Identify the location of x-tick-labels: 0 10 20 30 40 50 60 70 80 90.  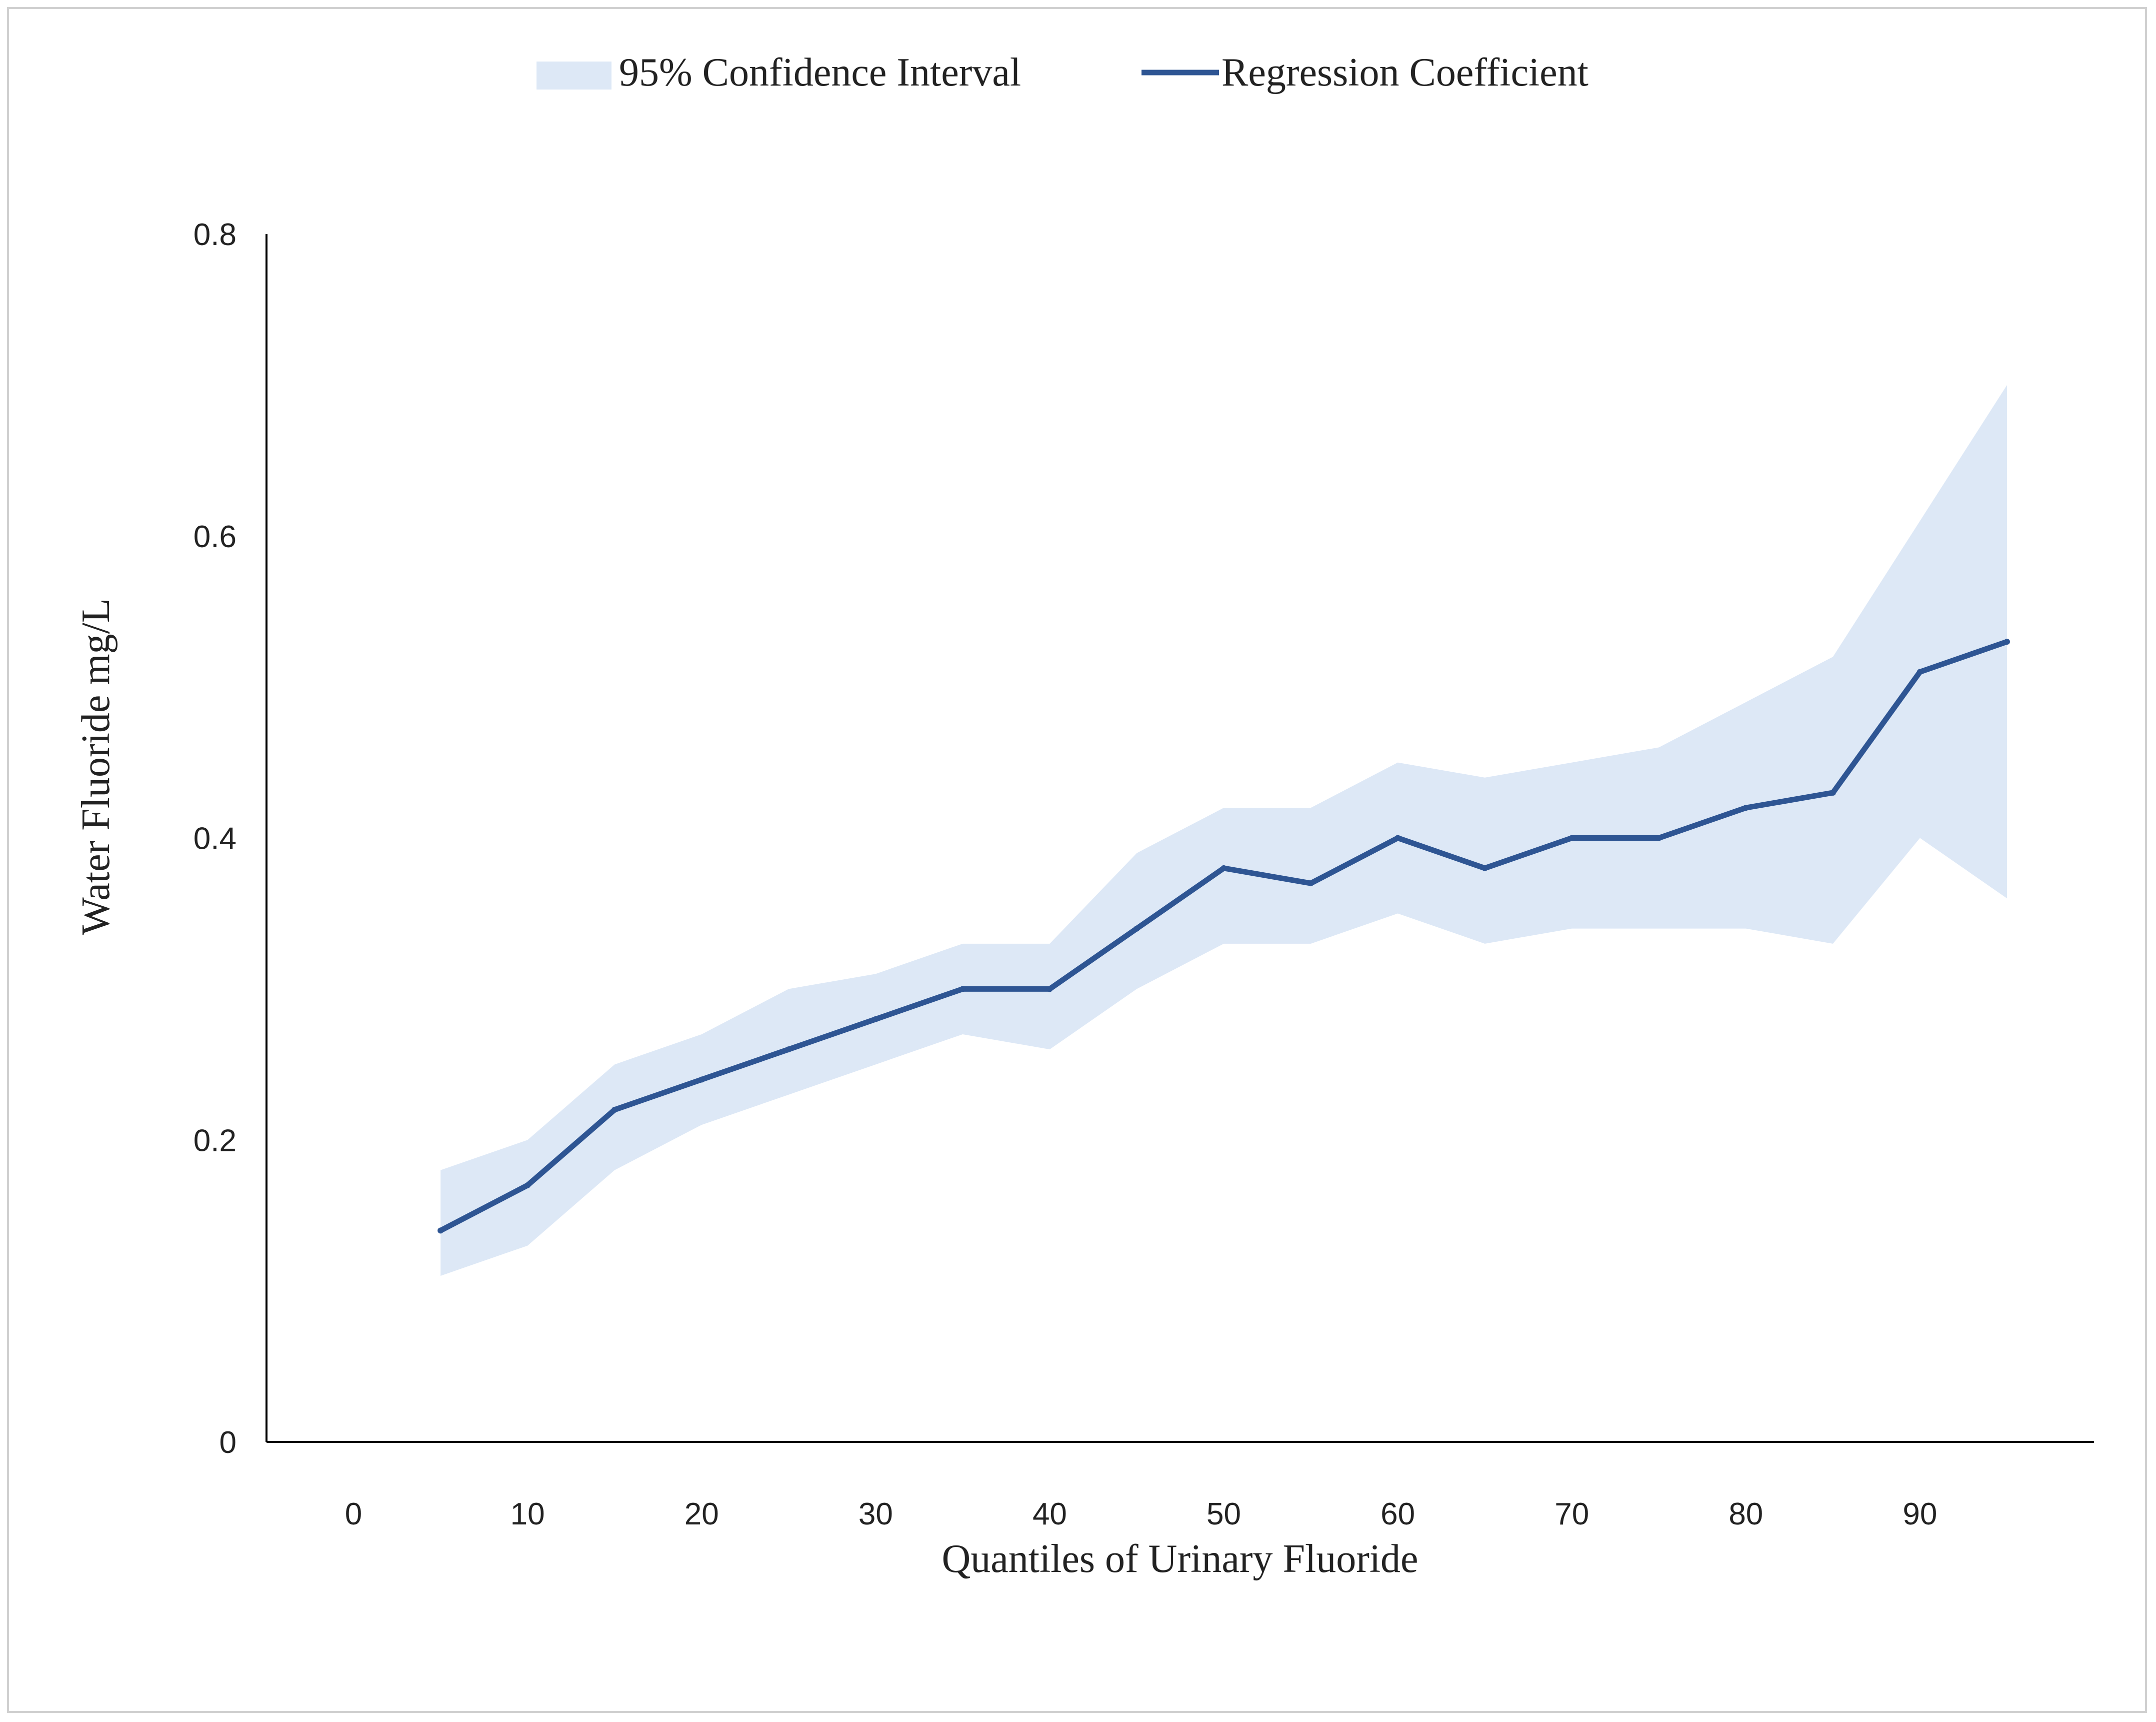
(1141, 1514).